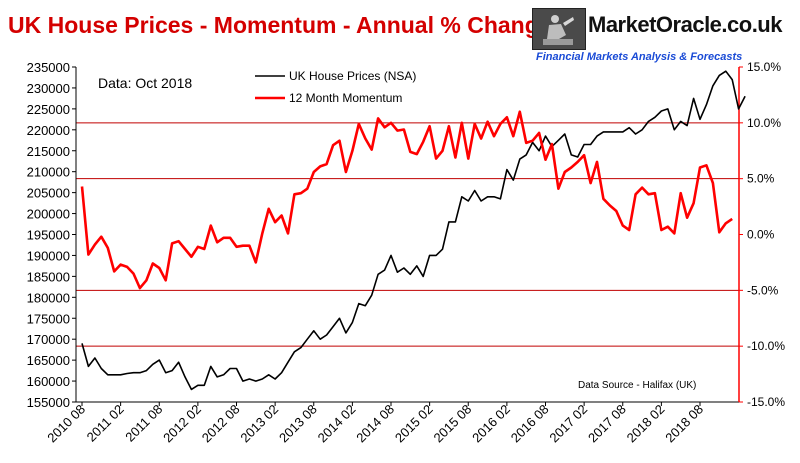  Describe the element at coordinates (491, 424) in the screenshot. I see `x-tick-label: 2016 02` at that location.